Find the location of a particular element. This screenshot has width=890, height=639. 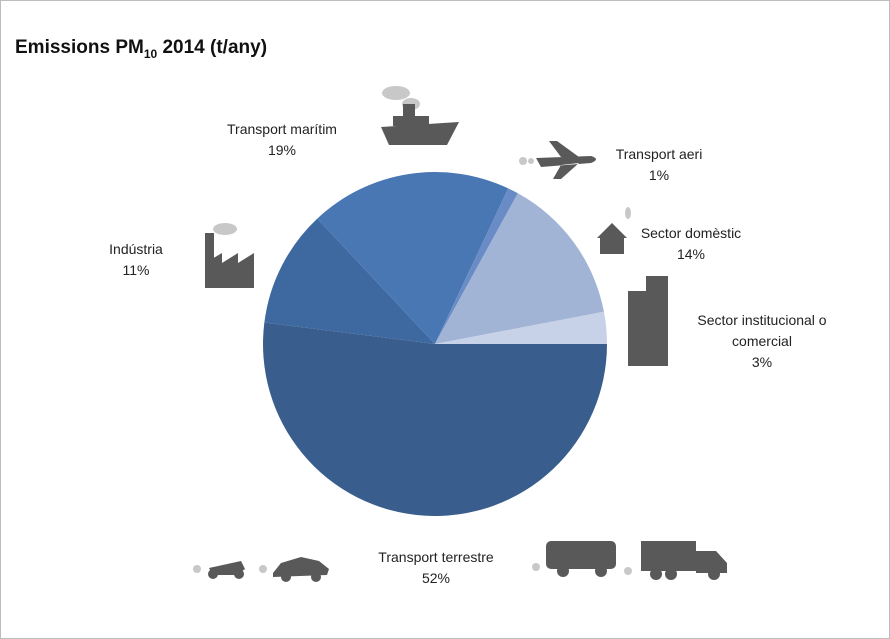

slice-label: Transport terrestre is located at coordinates (436, 557).